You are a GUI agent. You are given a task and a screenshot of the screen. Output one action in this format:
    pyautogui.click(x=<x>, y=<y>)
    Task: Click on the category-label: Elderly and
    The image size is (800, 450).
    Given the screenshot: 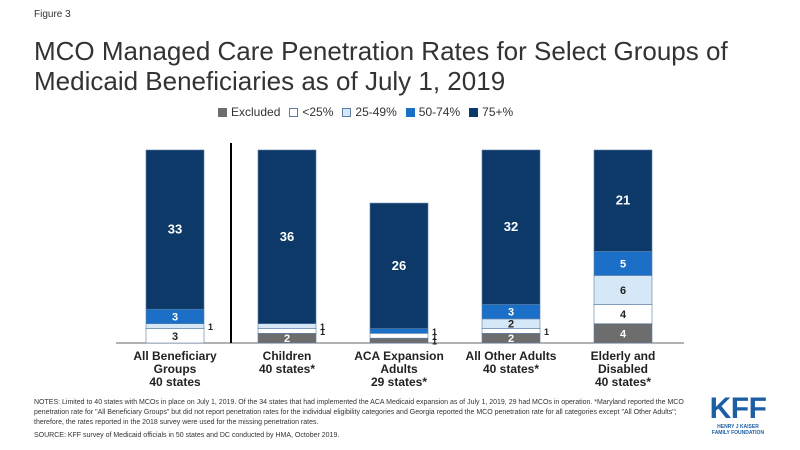 What is the action you would take?
    pyautogui.click(x=623, y=356)
    